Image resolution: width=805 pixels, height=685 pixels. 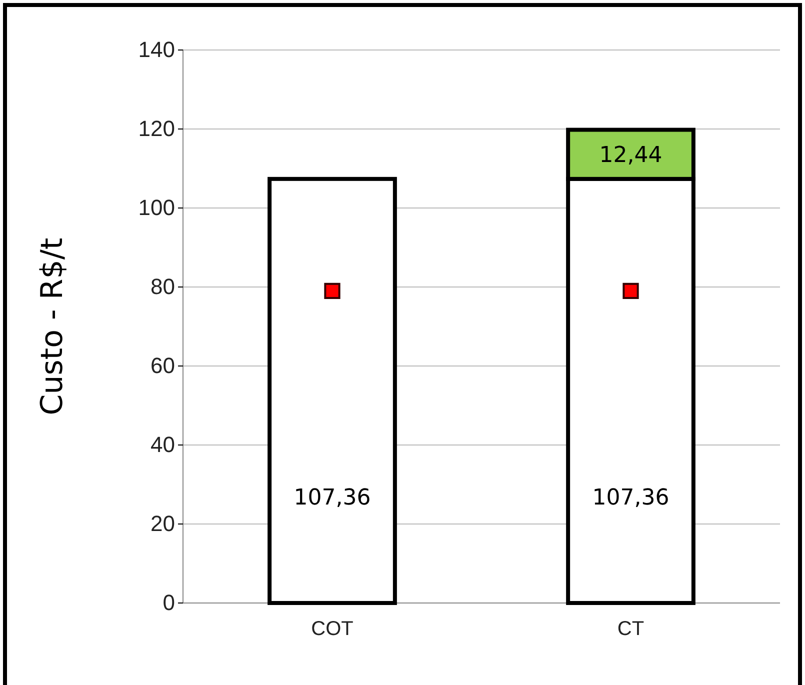 I want to click on y-axis-title: Custo - R$/t, so click(x=52, y=327).